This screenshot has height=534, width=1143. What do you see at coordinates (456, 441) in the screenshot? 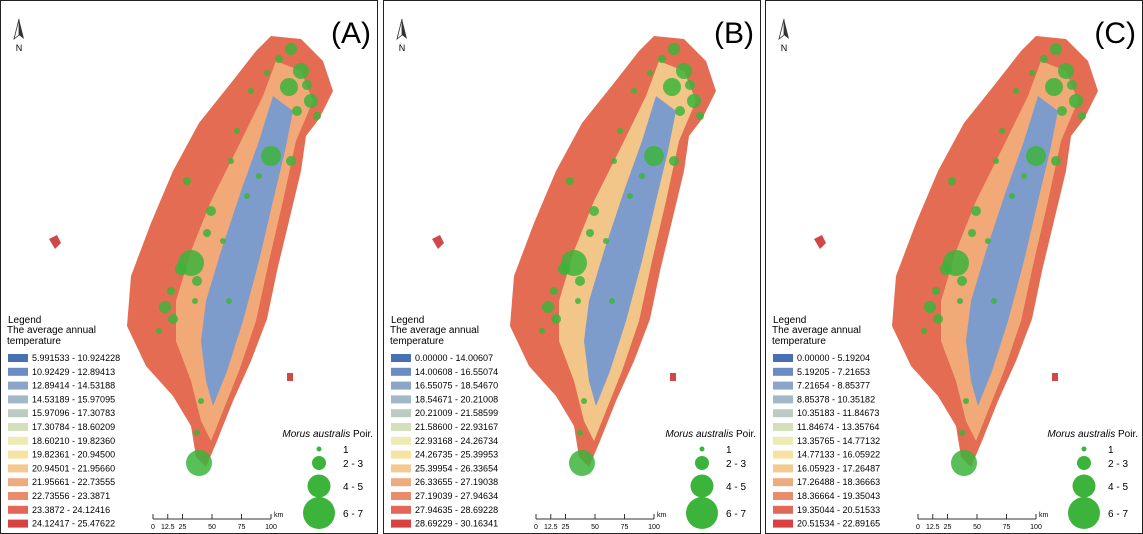
I see `legend-label: 22.93168 - 24.26734` at bounding box center [456, 441].